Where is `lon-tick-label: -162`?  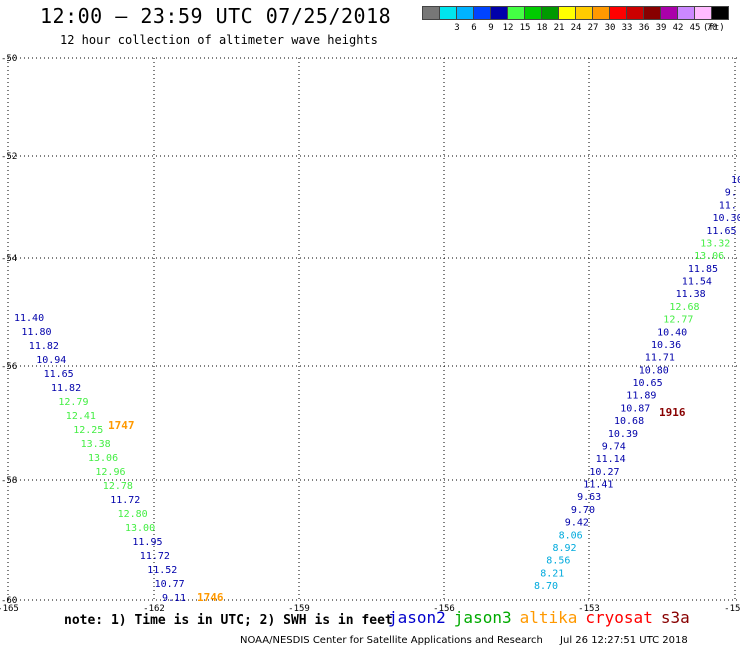 lon-tick-label: -162 is located at coordinates (154, 609).